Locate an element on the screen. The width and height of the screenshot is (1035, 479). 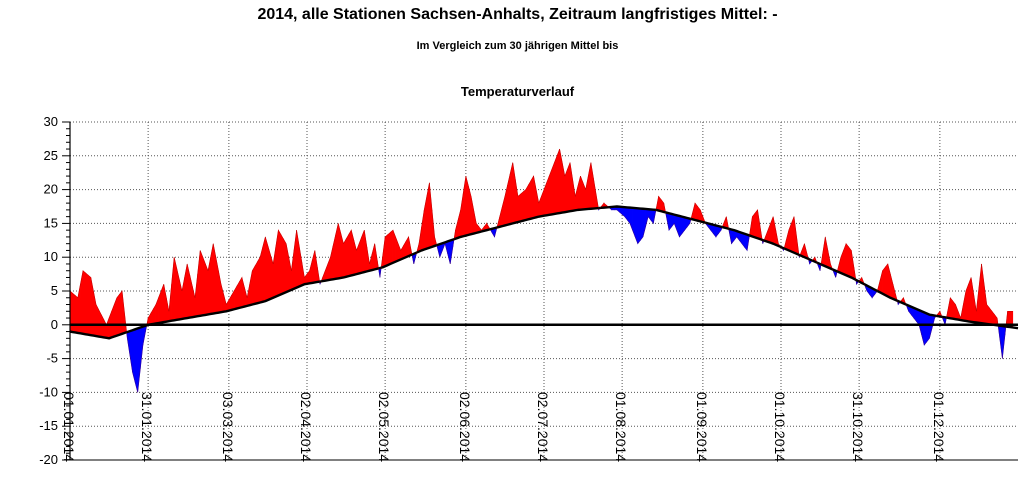
y-tick-label: 0 is located at coordinates (54, 324).